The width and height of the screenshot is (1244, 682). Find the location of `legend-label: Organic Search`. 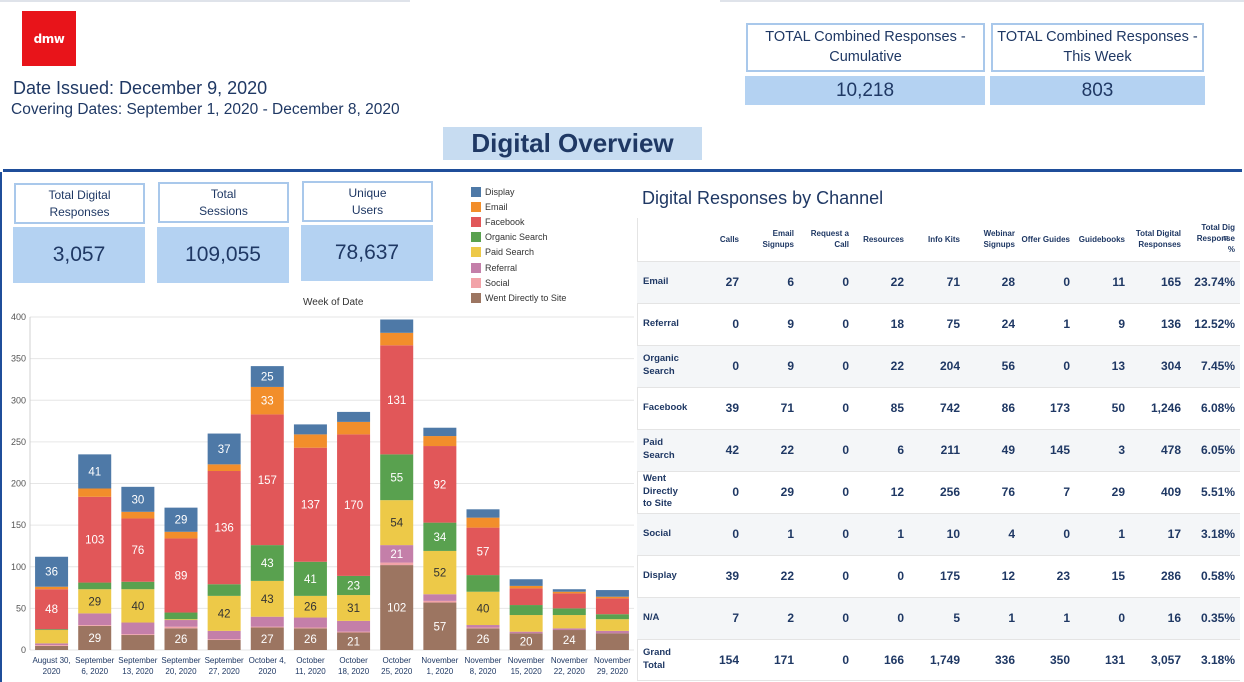

legend-label: Organic Search is located at coordinates (516, 237).